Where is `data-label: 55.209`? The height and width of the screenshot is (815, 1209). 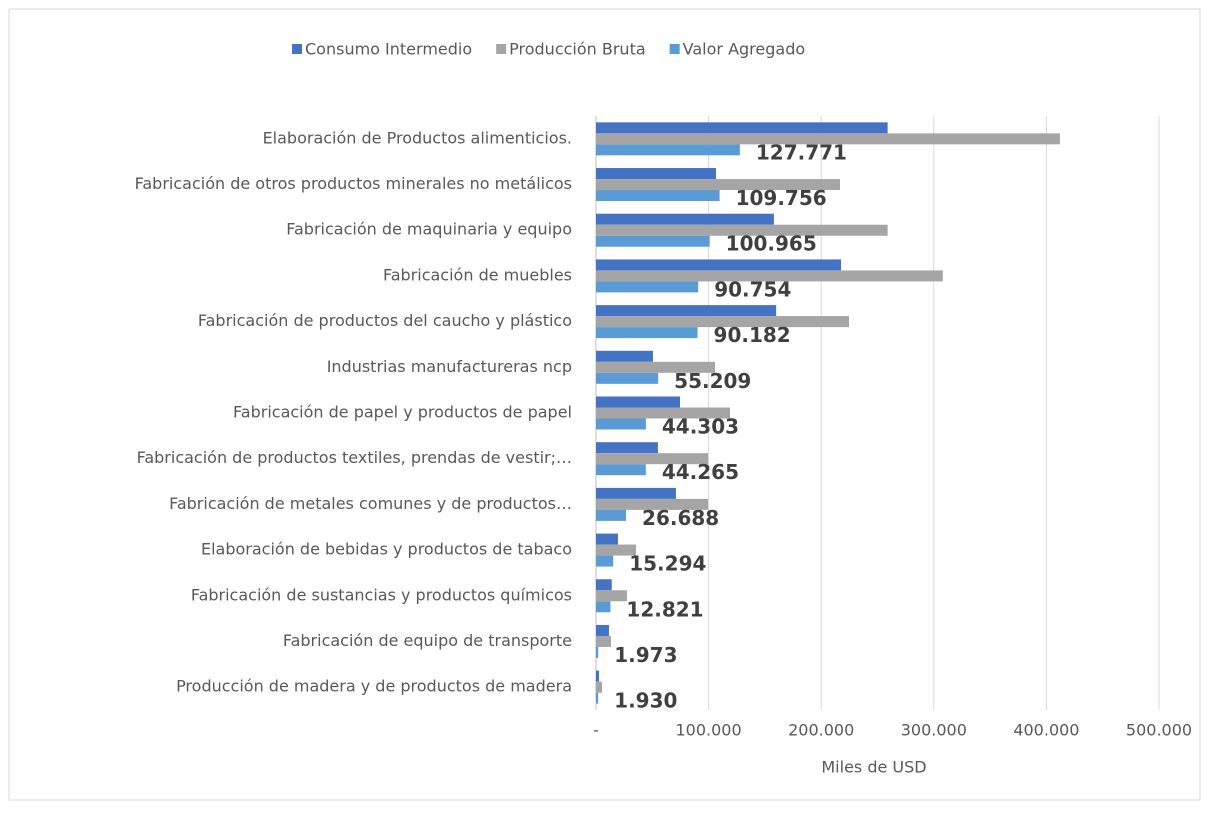 data-label: 55.209 is located at coordinates (712, 381).